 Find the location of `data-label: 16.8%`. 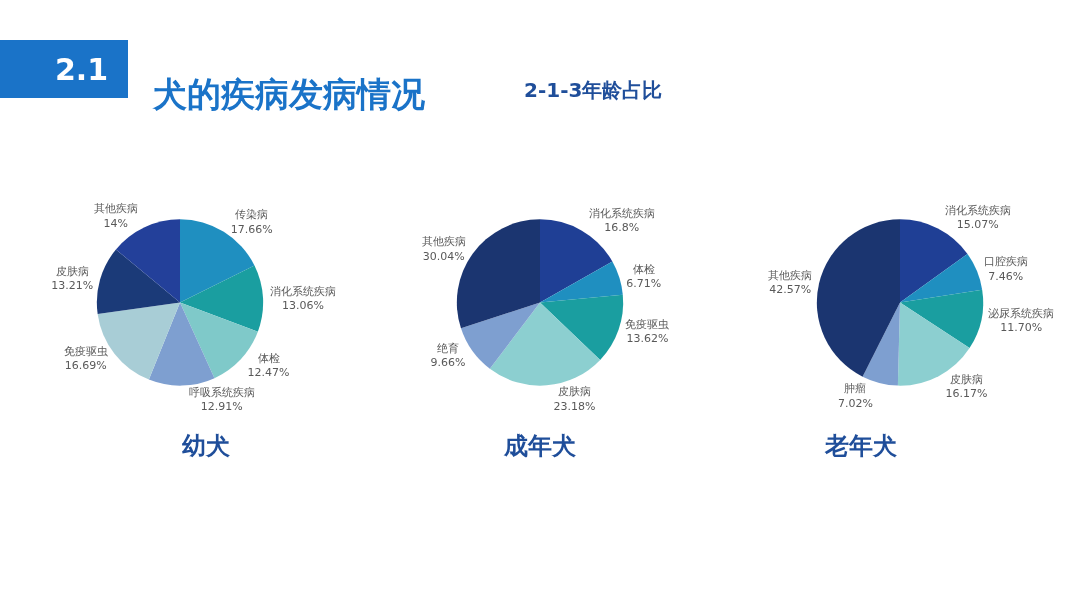

data-label: 16.8% is located at coordinates (622, 228).